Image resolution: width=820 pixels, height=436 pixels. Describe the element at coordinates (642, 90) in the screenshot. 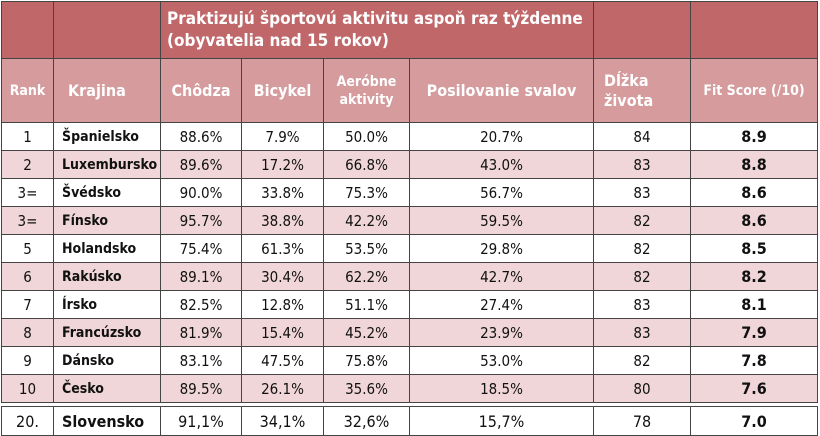

I see `header-life-expectancy: Dĺžka života` at that location.